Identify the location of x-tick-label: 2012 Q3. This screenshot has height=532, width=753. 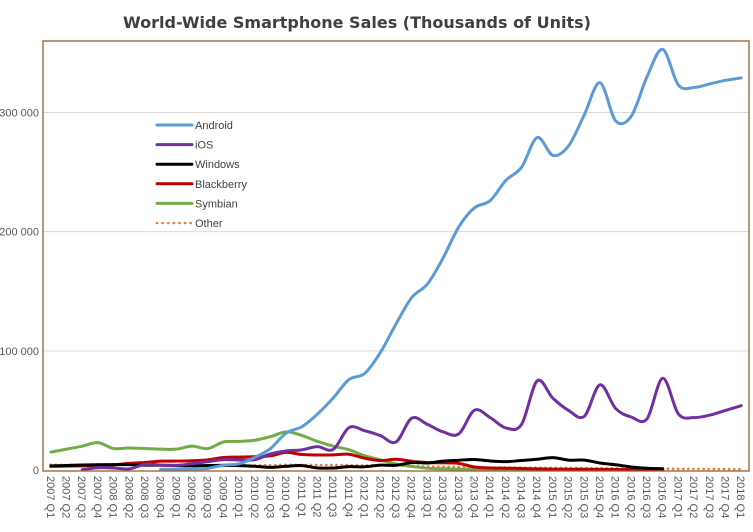
(395, 497).